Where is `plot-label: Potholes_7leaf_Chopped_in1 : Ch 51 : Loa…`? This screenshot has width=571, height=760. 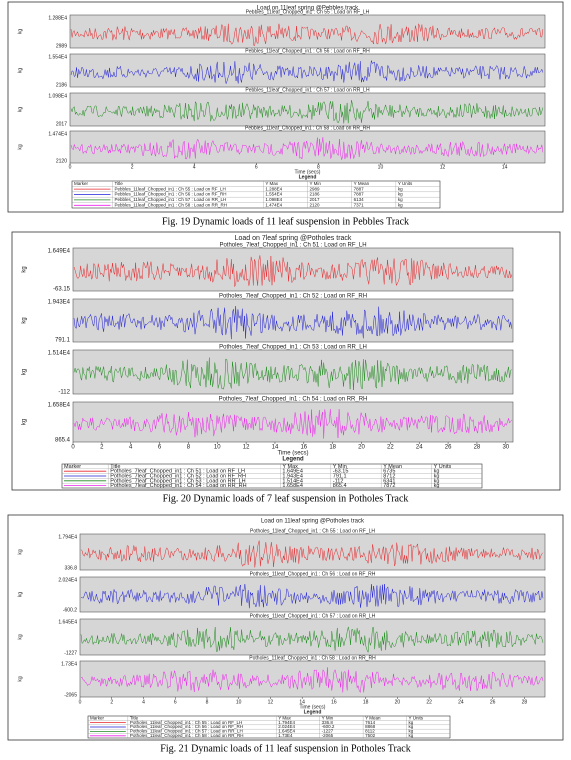
plot-label: Potholes_7leaf_Chopped_in1 : Ch 51 : Loa… is located at coordinates (292, 246).